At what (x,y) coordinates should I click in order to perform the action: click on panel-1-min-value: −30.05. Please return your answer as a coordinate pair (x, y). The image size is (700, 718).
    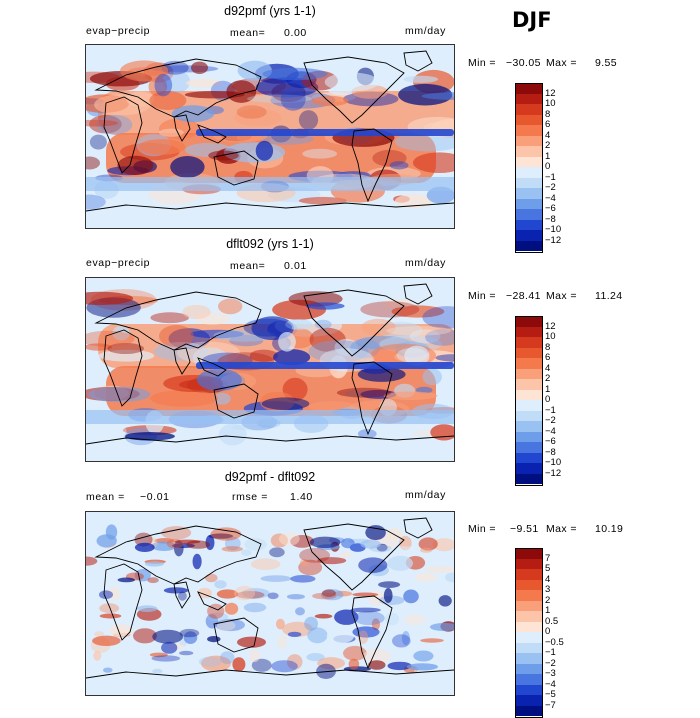
    Looking at the image, I should click on (523, 63).